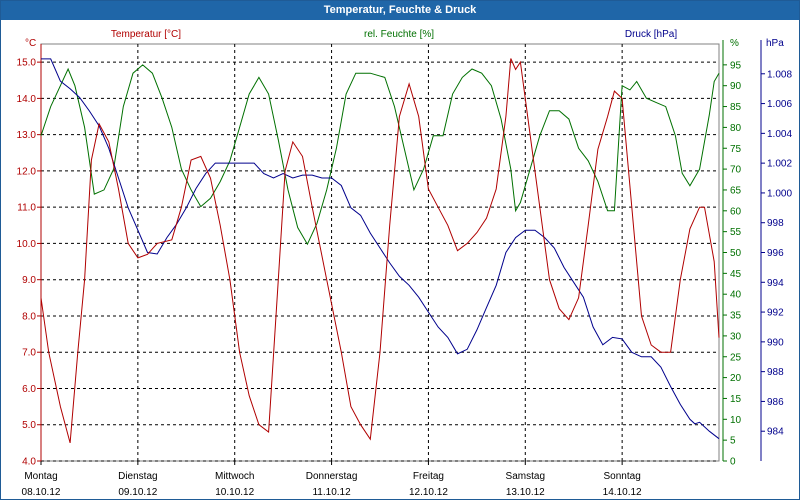  What do you see at coordinates (736, 211) in the screenshot?
I see `humidity-tick-label: 60` at bounding box center [736, 211].